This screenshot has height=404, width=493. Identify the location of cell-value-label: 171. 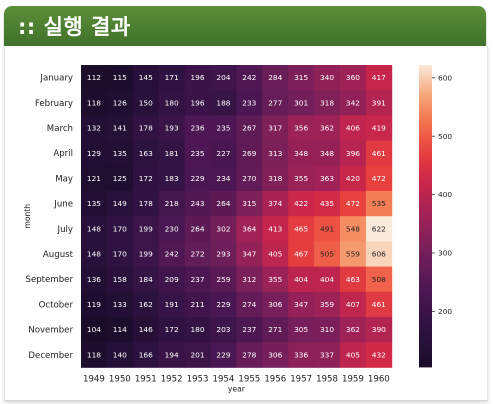
(172, 77).